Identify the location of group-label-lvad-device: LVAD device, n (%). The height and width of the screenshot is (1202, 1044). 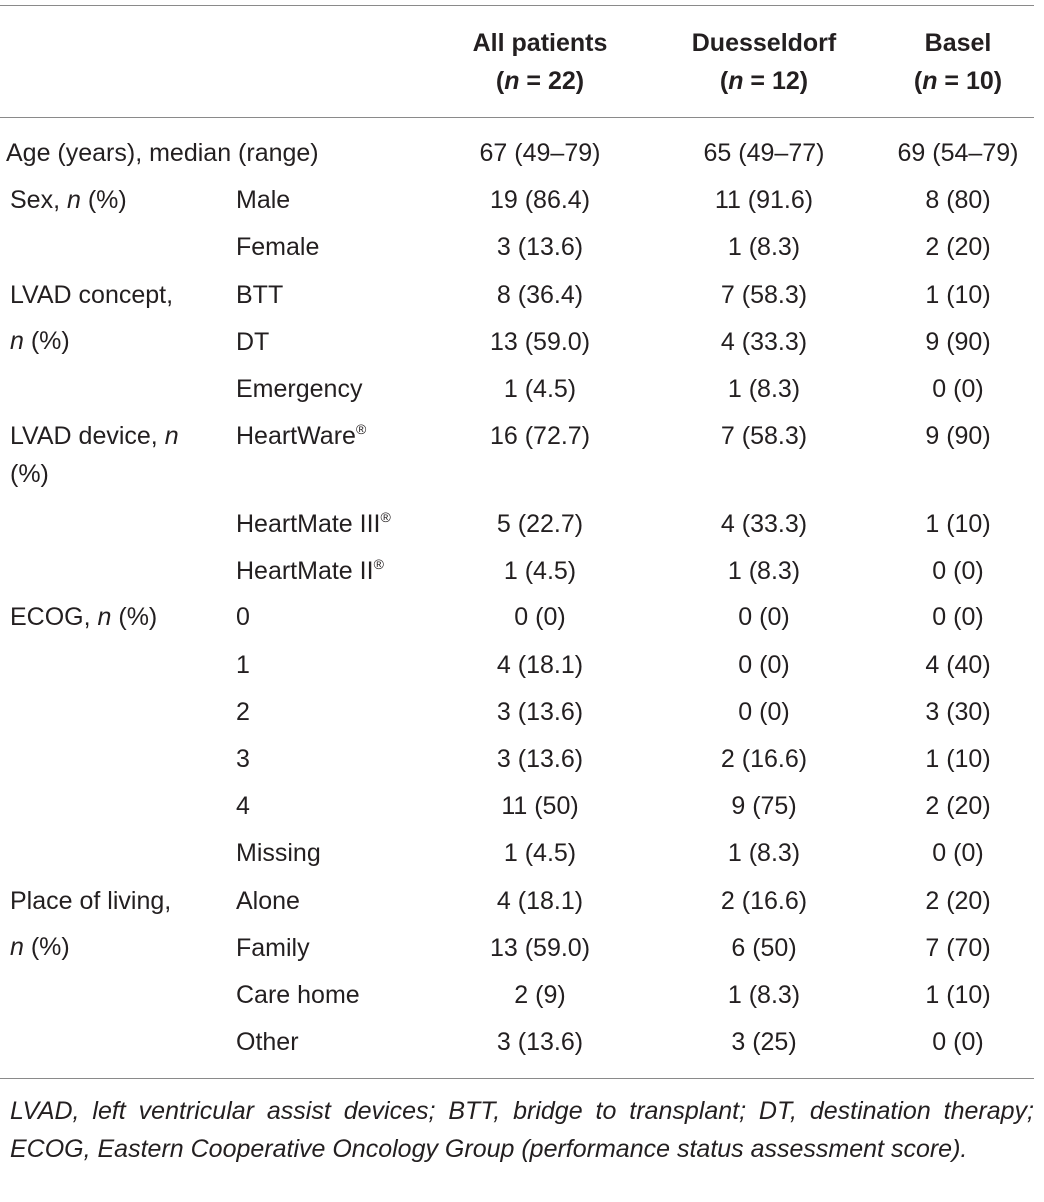
(94, 455).